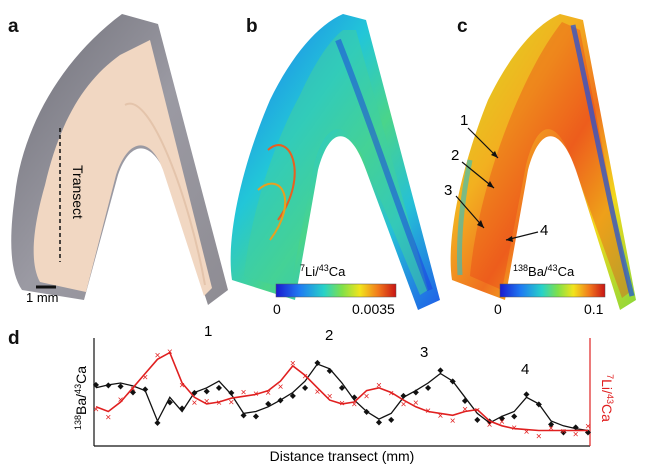 The width and height of the screenshot is (654, 465). What do you see at coordinates (525, 369) in the screenshot?
I see `peak-label-4: 4` at bounding box center [525, 369].